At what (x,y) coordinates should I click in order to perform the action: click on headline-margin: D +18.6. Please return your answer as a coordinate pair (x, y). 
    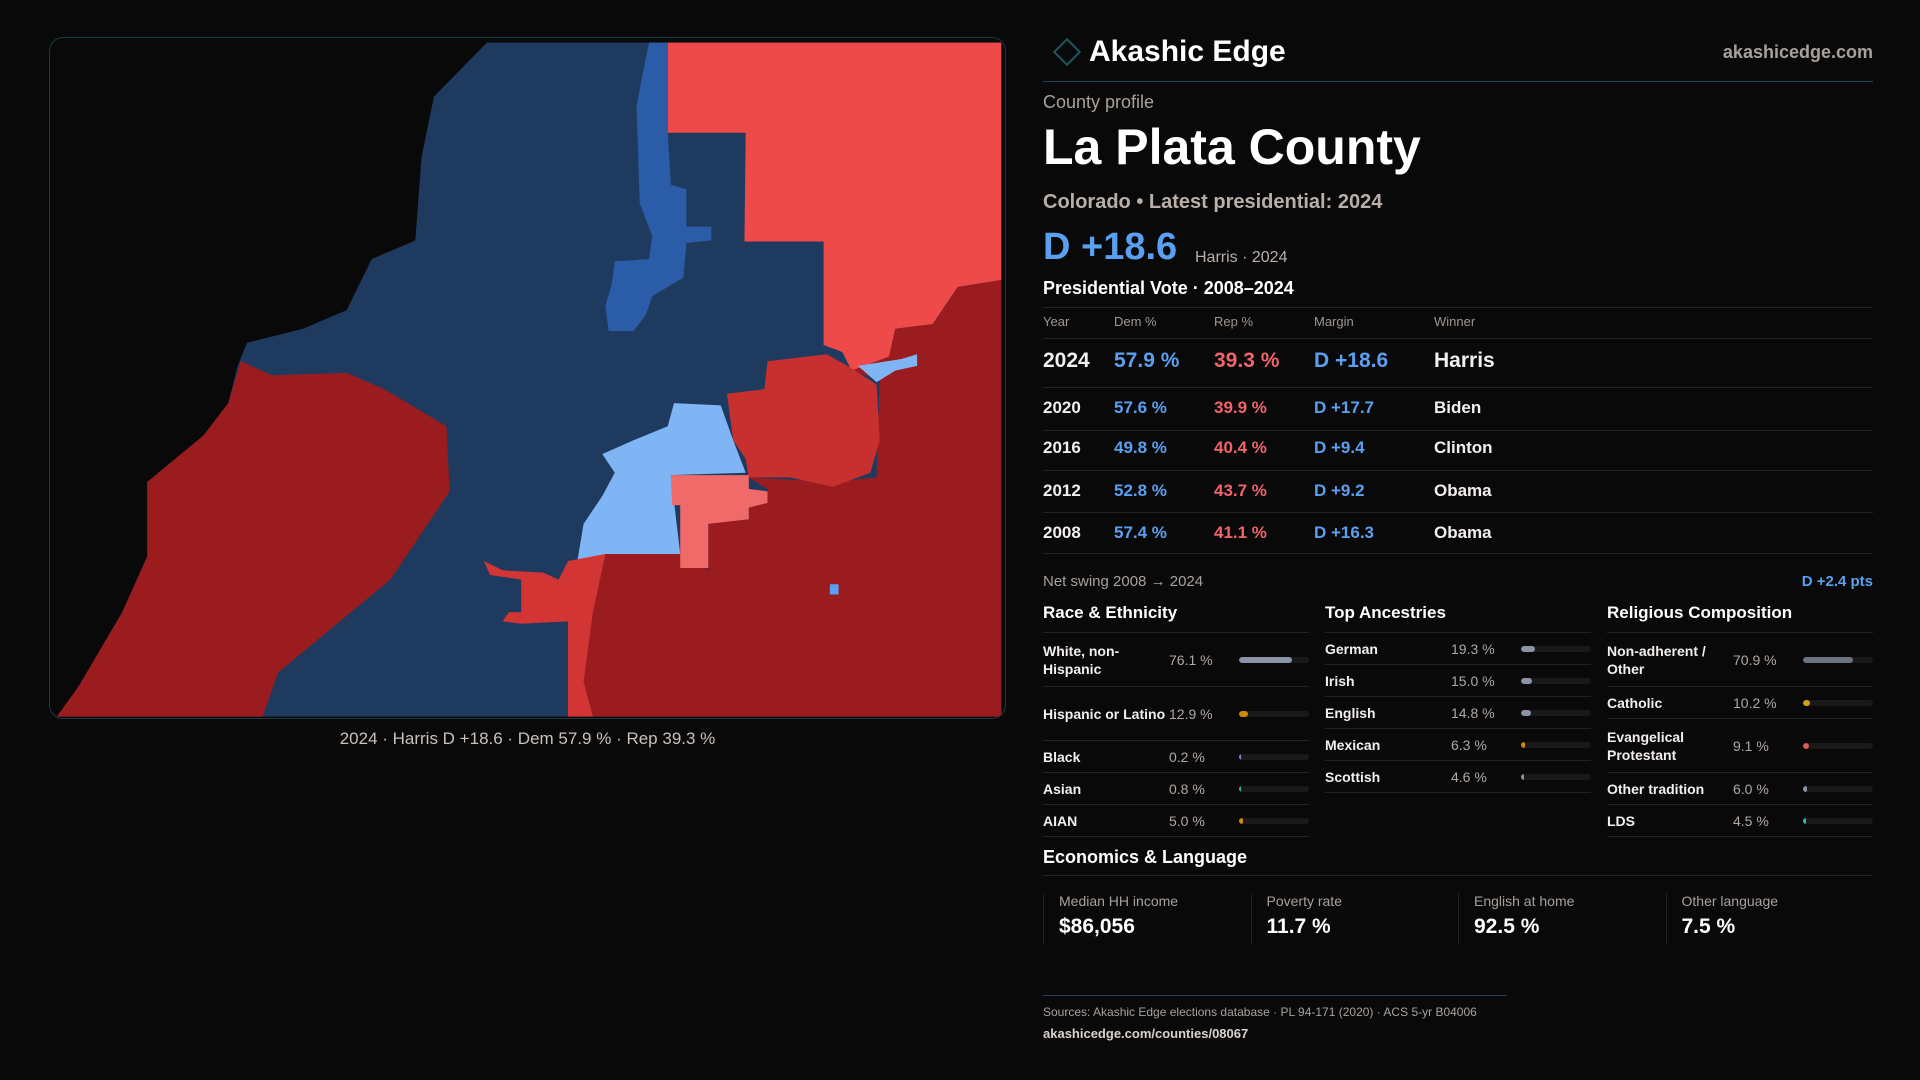
    Looking at the image, I should click on (1110, 247).